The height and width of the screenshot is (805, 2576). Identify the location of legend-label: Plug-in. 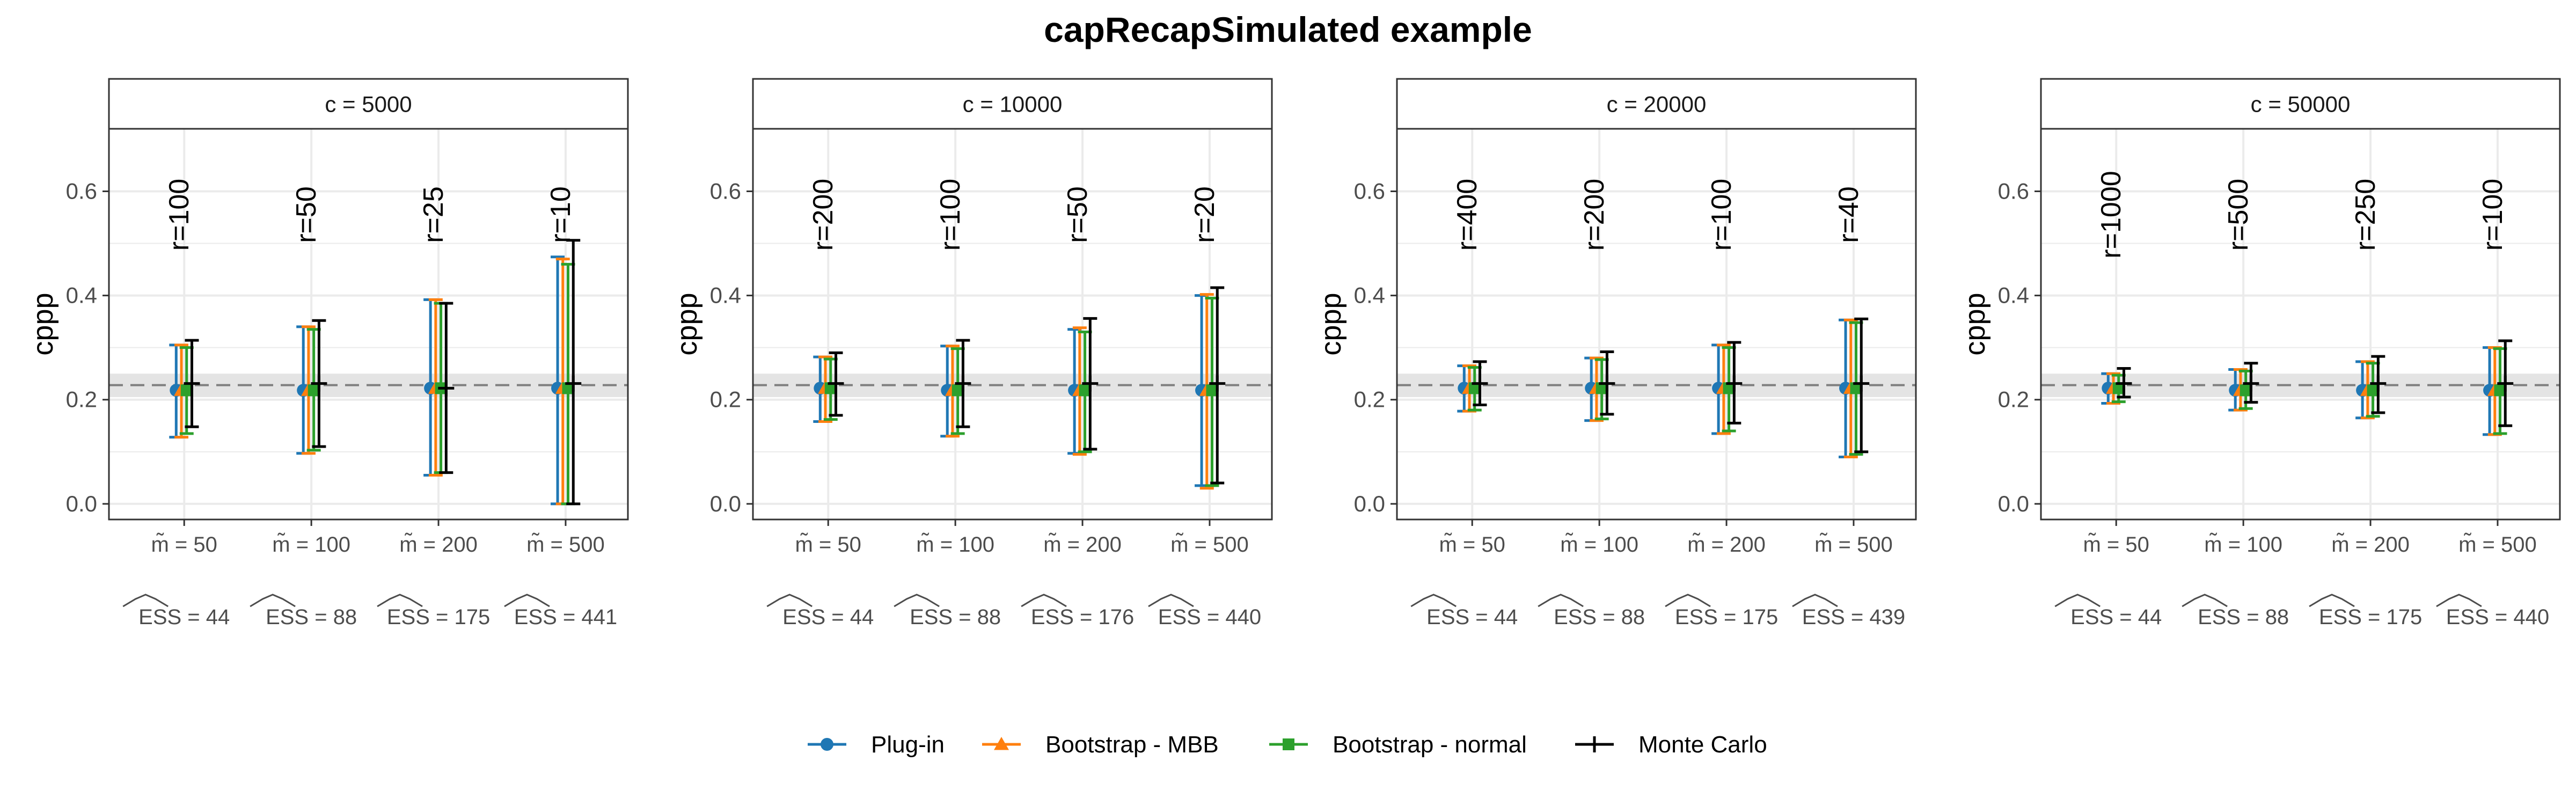
(908, 744).